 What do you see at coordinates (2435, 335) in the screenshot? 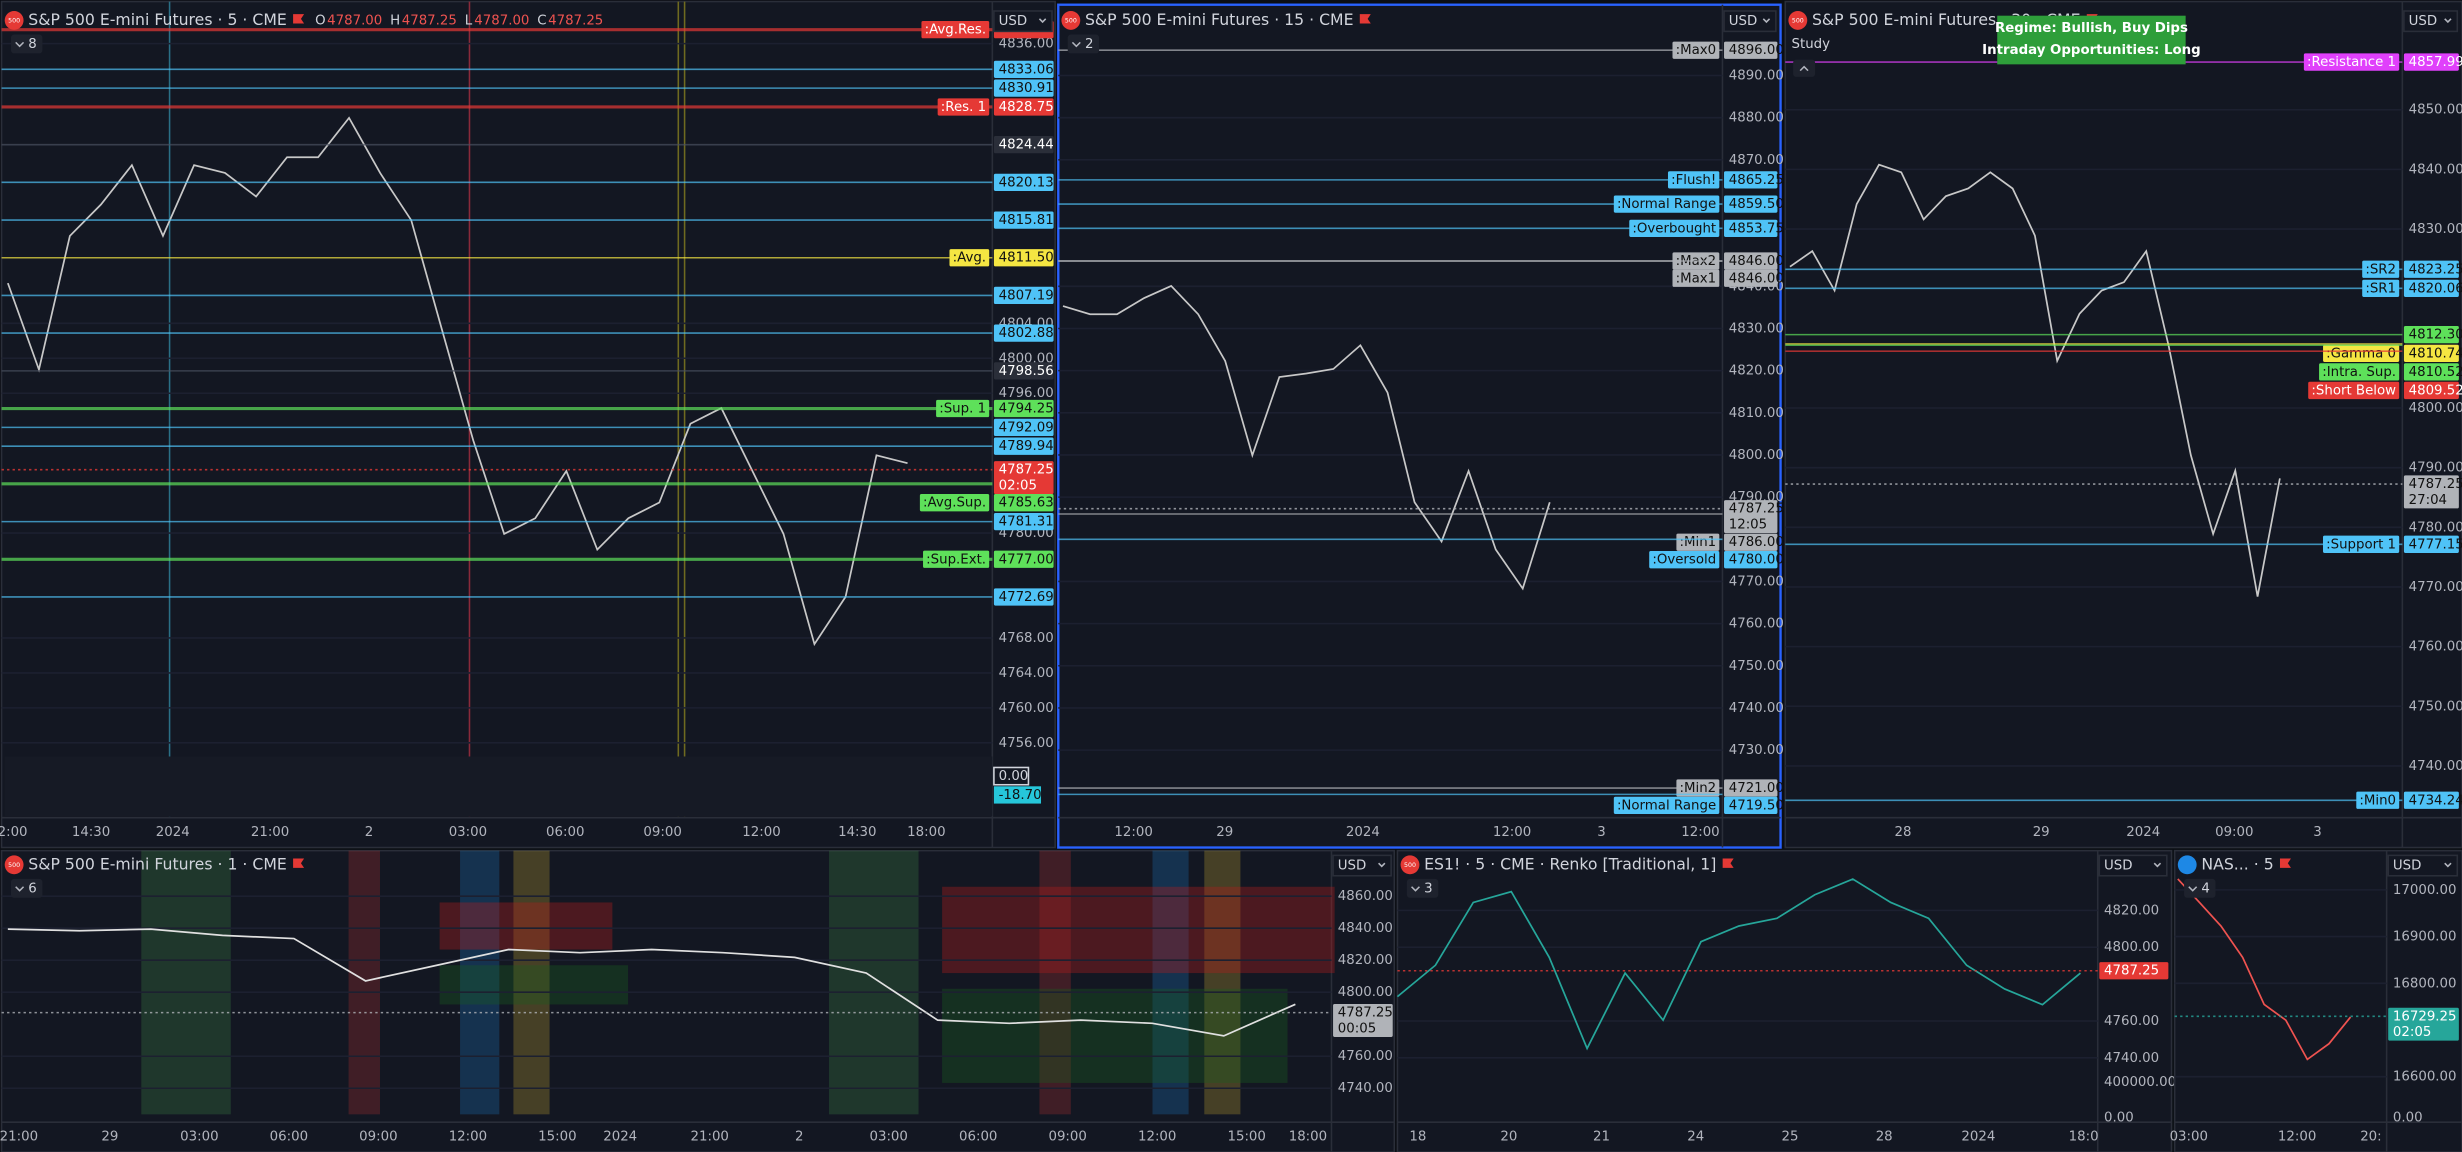
I see `level-price-label: 4812.30` at bounding box center [2435, 335].